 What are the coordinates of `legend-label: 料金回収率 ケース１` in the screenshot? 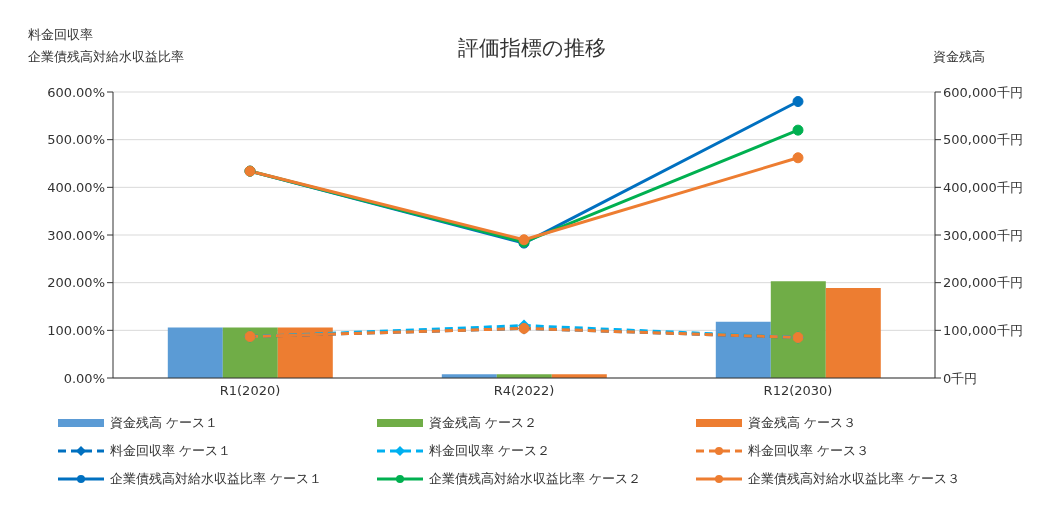 It's located at (171, 451).